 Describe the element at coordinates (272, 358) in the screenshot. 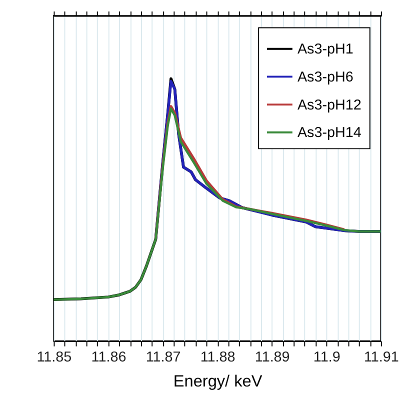

I see `x-tick-label: 11.89` at that location.